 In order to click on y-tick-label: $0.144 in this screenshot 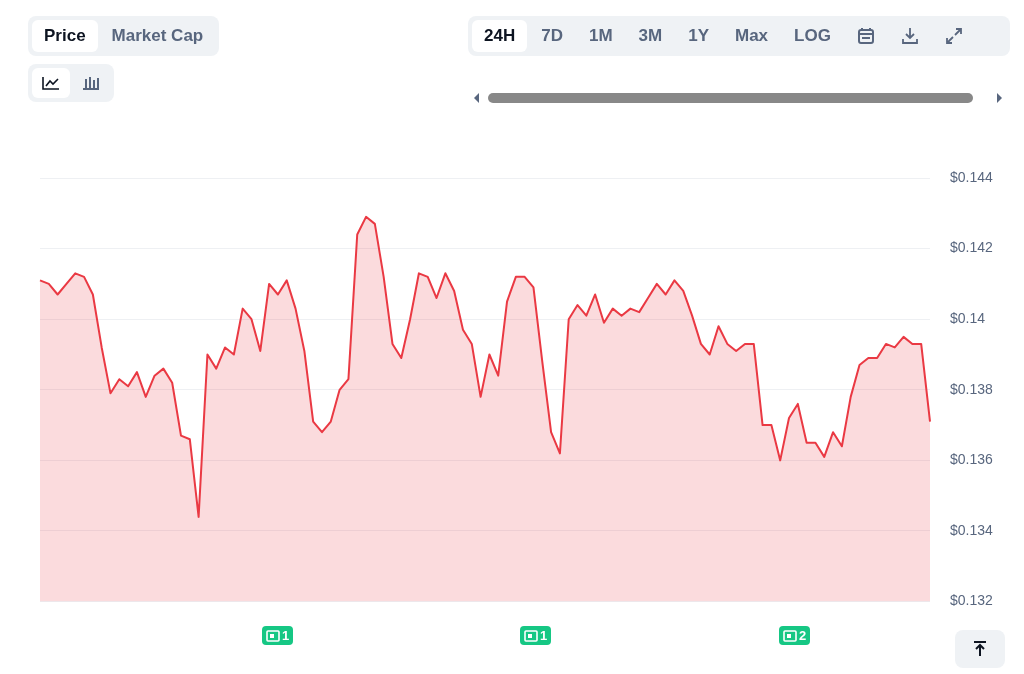, I will do `click(972, 176)`.